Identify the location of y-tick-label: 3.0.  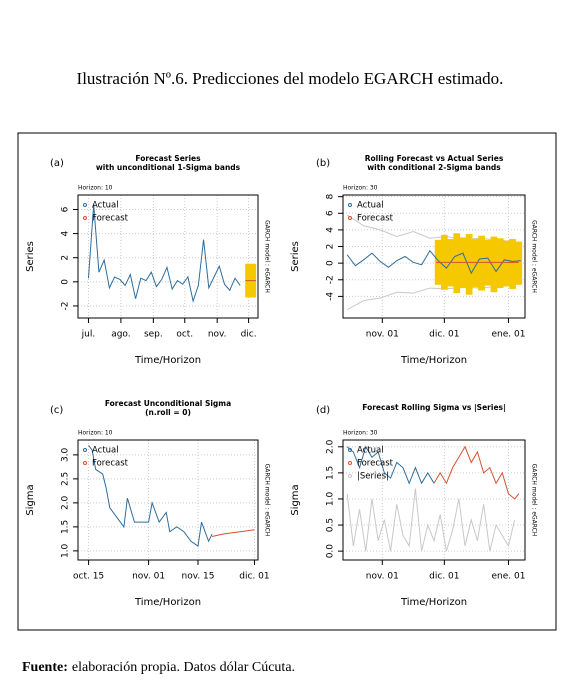
(66, 454).